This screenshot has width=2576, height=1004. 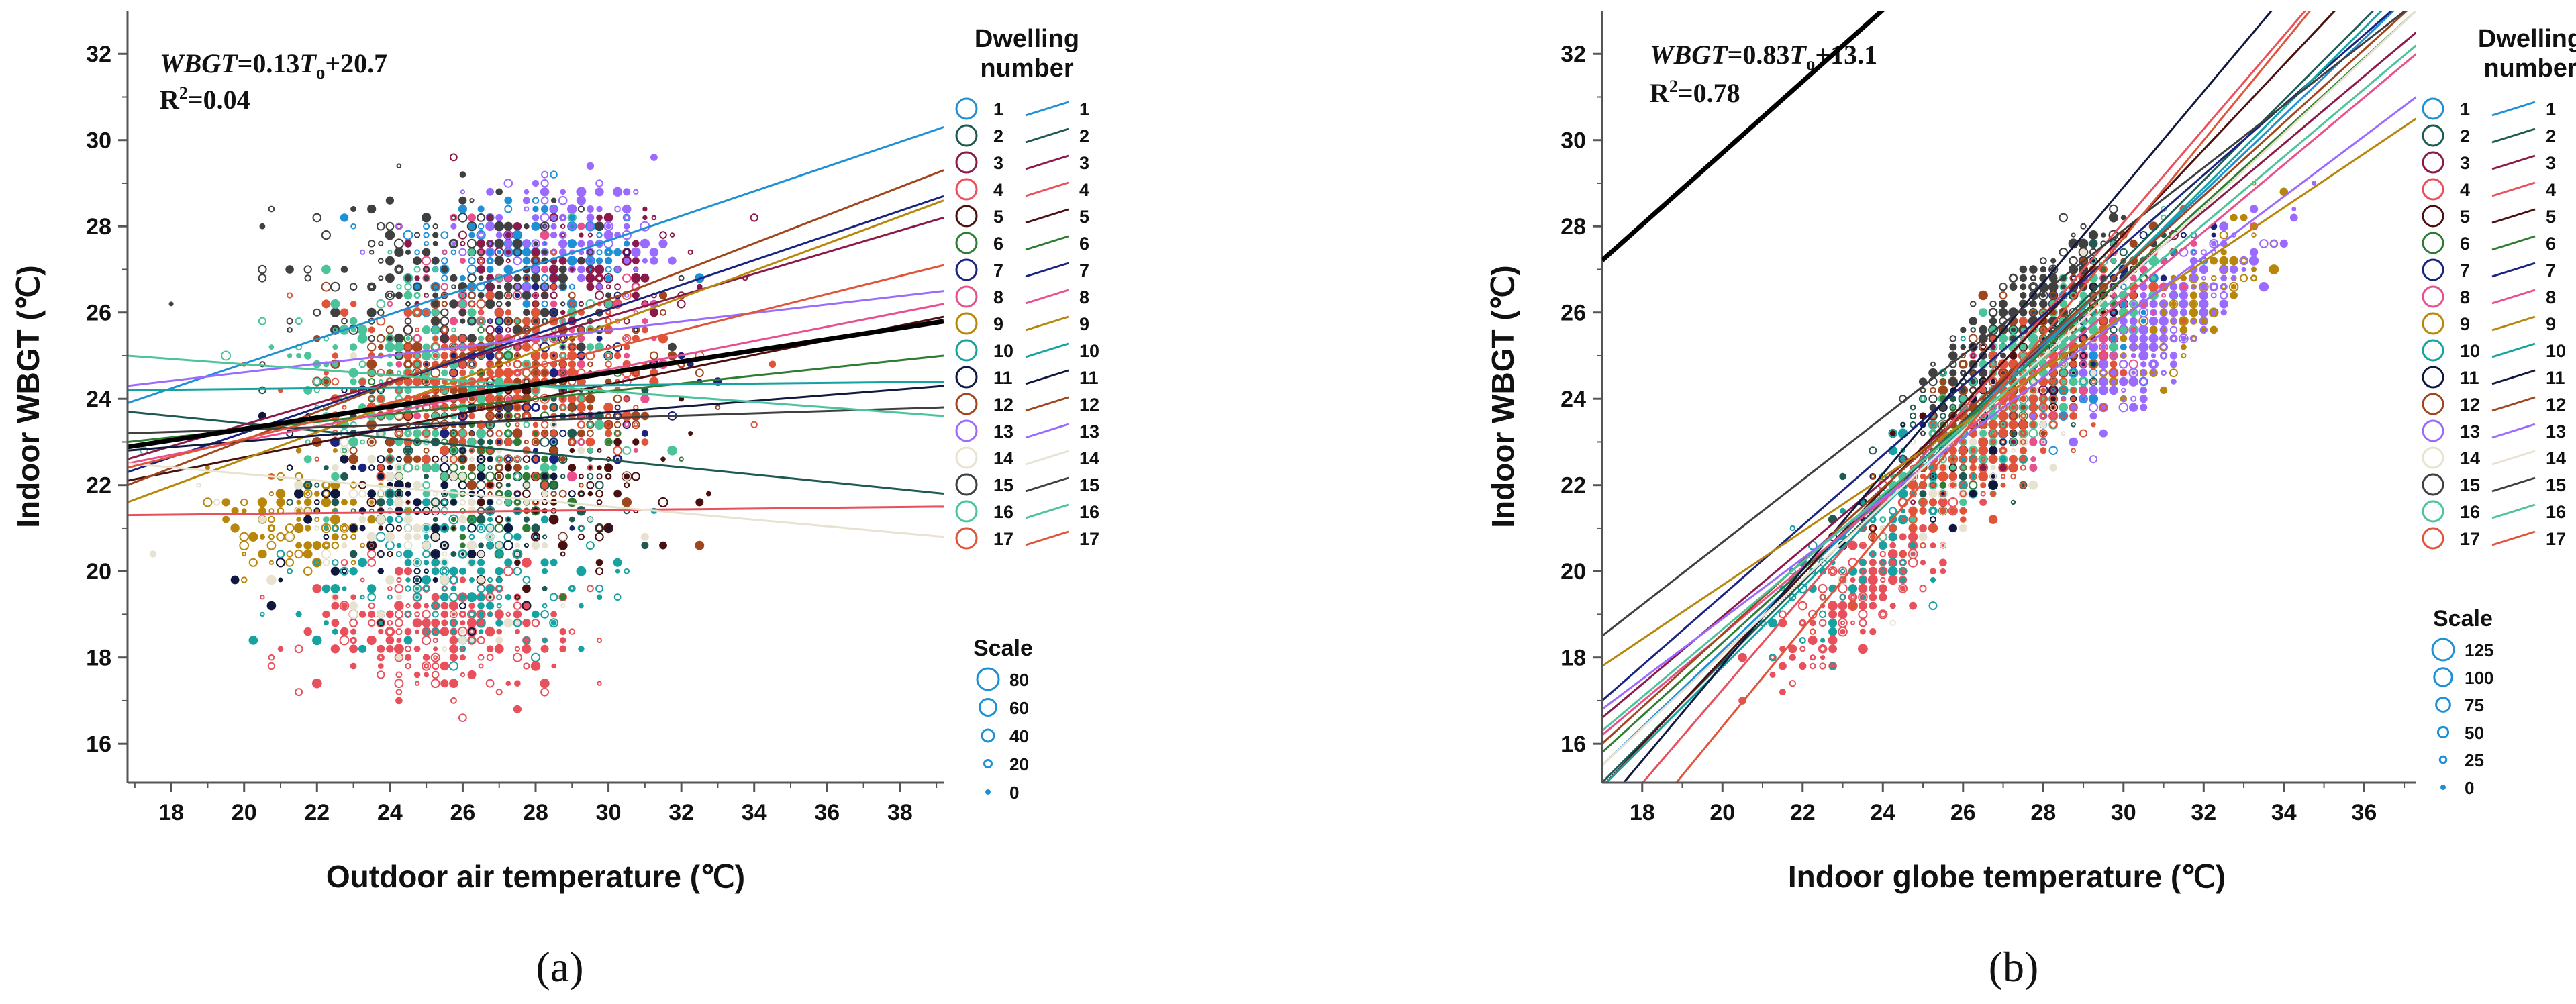 I want to click on y-tick-label: 24, so click(x=98, y=399).